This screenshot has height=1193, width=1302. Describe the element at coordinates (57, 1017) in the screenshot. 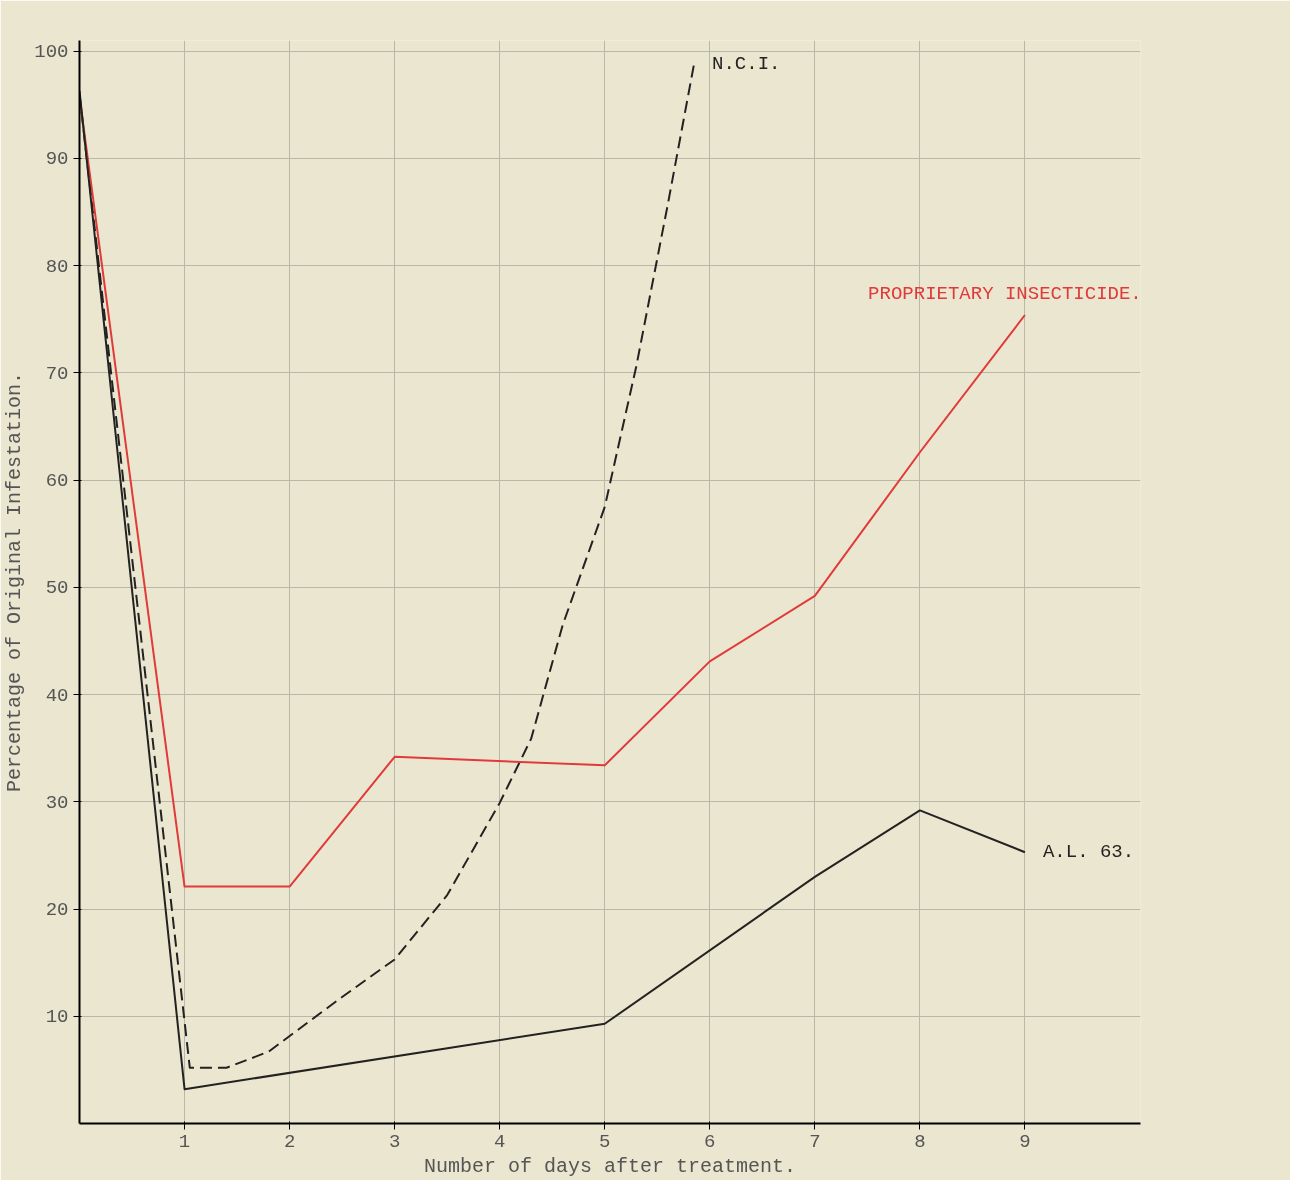

I see `y-tick-label: 10` at that location.